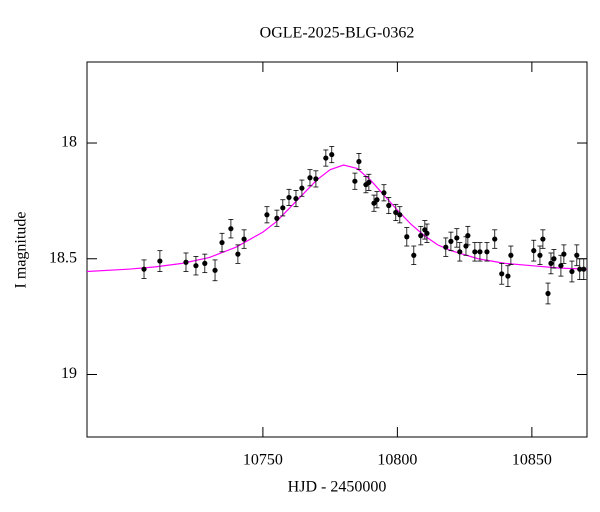  Describe the element at coordinates (337, 33) in the screenshot. I see `chart-title: OGLE-2025-BLG-0362` at that location.